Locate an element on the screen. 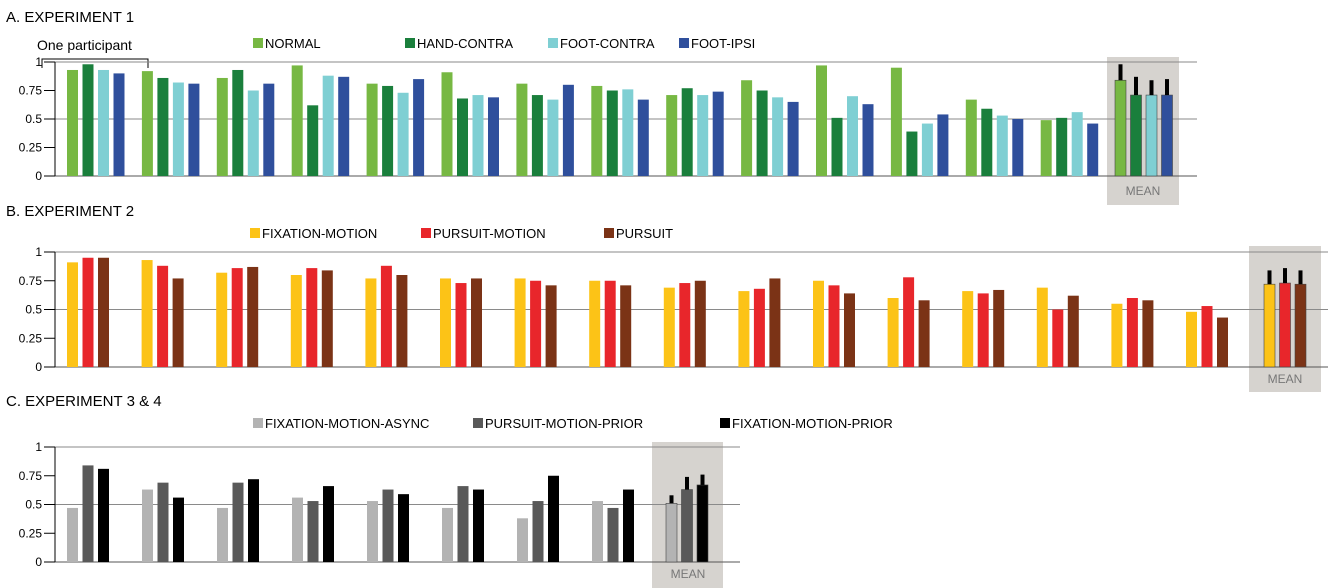 The image size is (1334, 588). legend-label-fixation-motion: FIXATION-MOTION is located at coordinates (319, 233).